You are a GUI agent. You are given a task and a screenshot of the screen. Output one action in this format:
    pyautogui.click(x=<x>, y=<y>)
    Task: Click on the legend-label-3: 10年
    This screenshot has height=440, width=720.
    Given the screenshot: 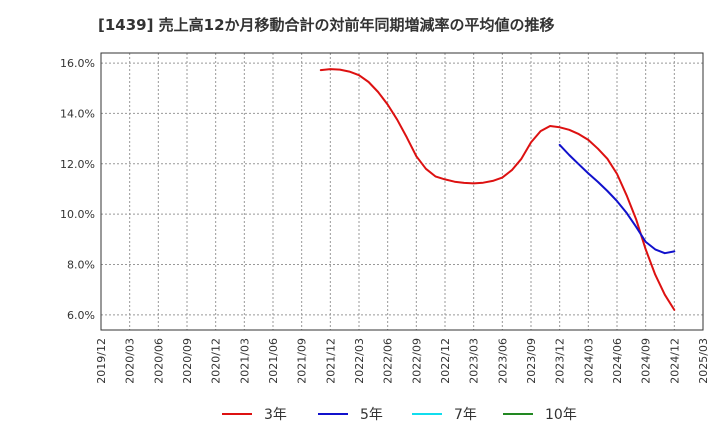 What is the action you would take?
    pyautogui.click(x=561, y=415)
    